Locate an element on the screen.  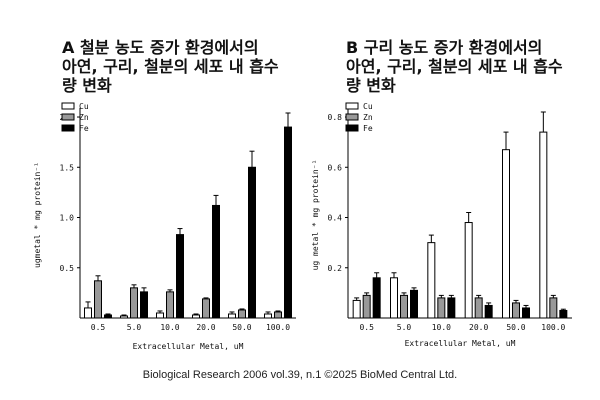
panel-a-legend-label: Zn is located at coordinates (84, 117).